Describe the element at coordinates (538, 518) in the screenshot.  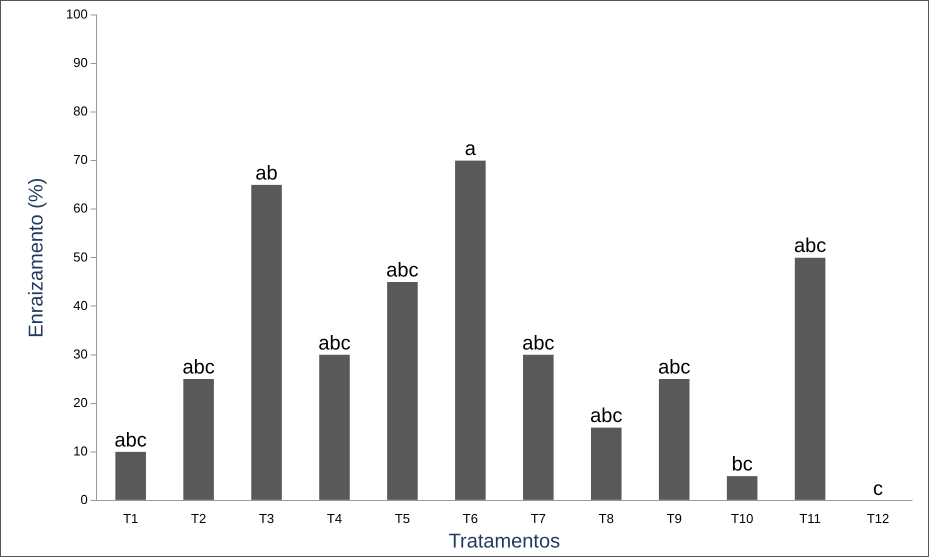
I see `x-tick-label: T7` at that location.